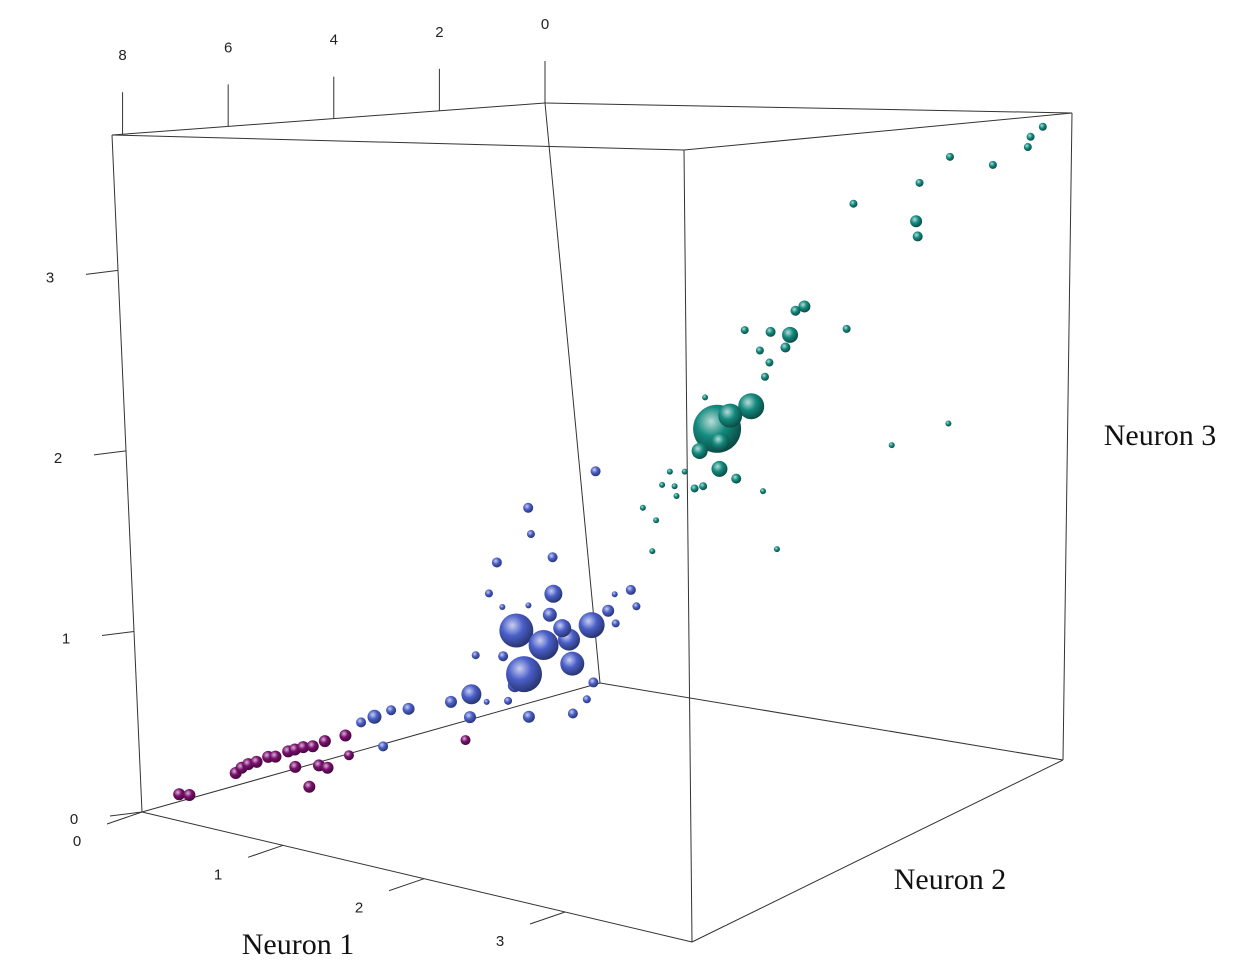  Describe the element at coordinates (545, 24) in the screenshot. I see `y-tick-label: 0` at that location.